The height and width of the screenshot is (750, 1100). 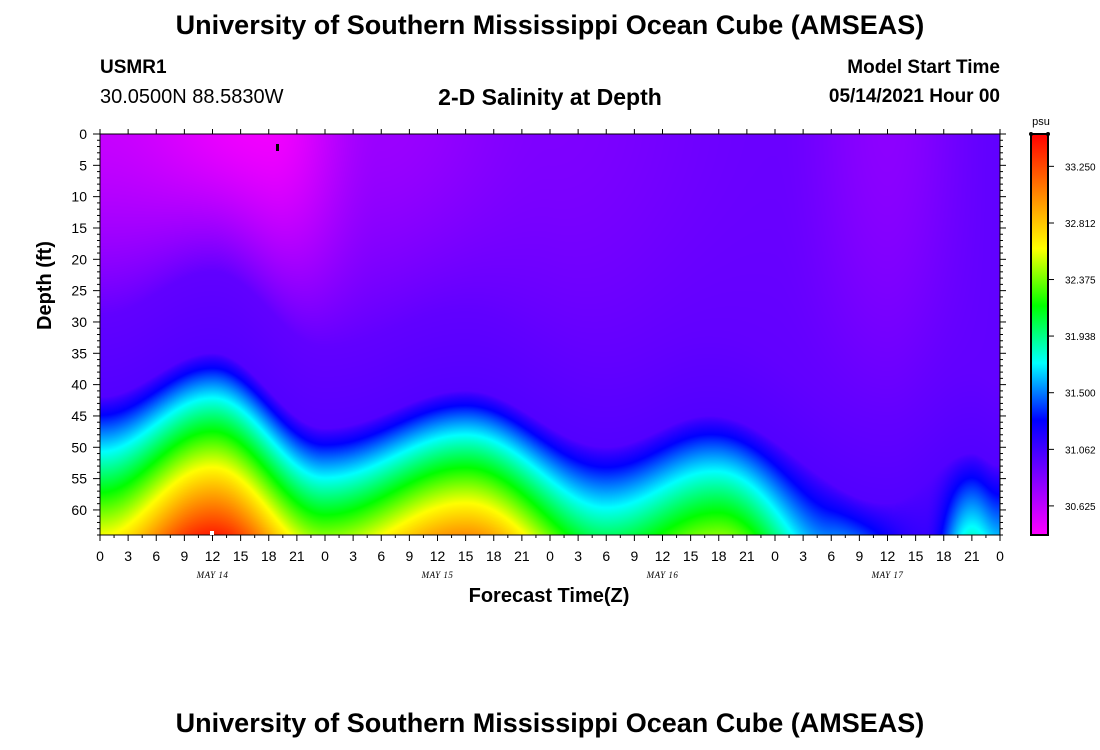 What do you see at coordinates (192, 97) in the screenshot?
I see `station-coordinates: 30.0500N 88.5830W` at bounding box center [192, 97].